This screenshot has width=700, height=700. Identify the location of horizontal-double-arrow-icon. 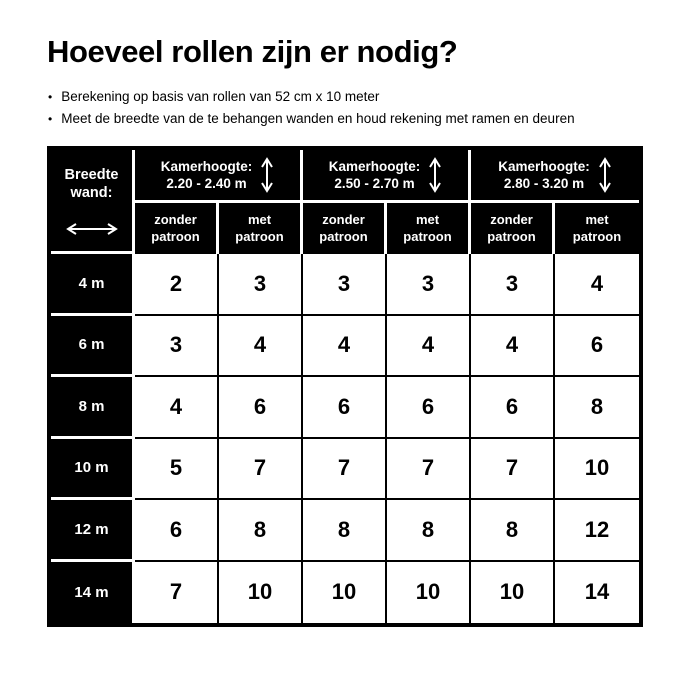
(91, 228).